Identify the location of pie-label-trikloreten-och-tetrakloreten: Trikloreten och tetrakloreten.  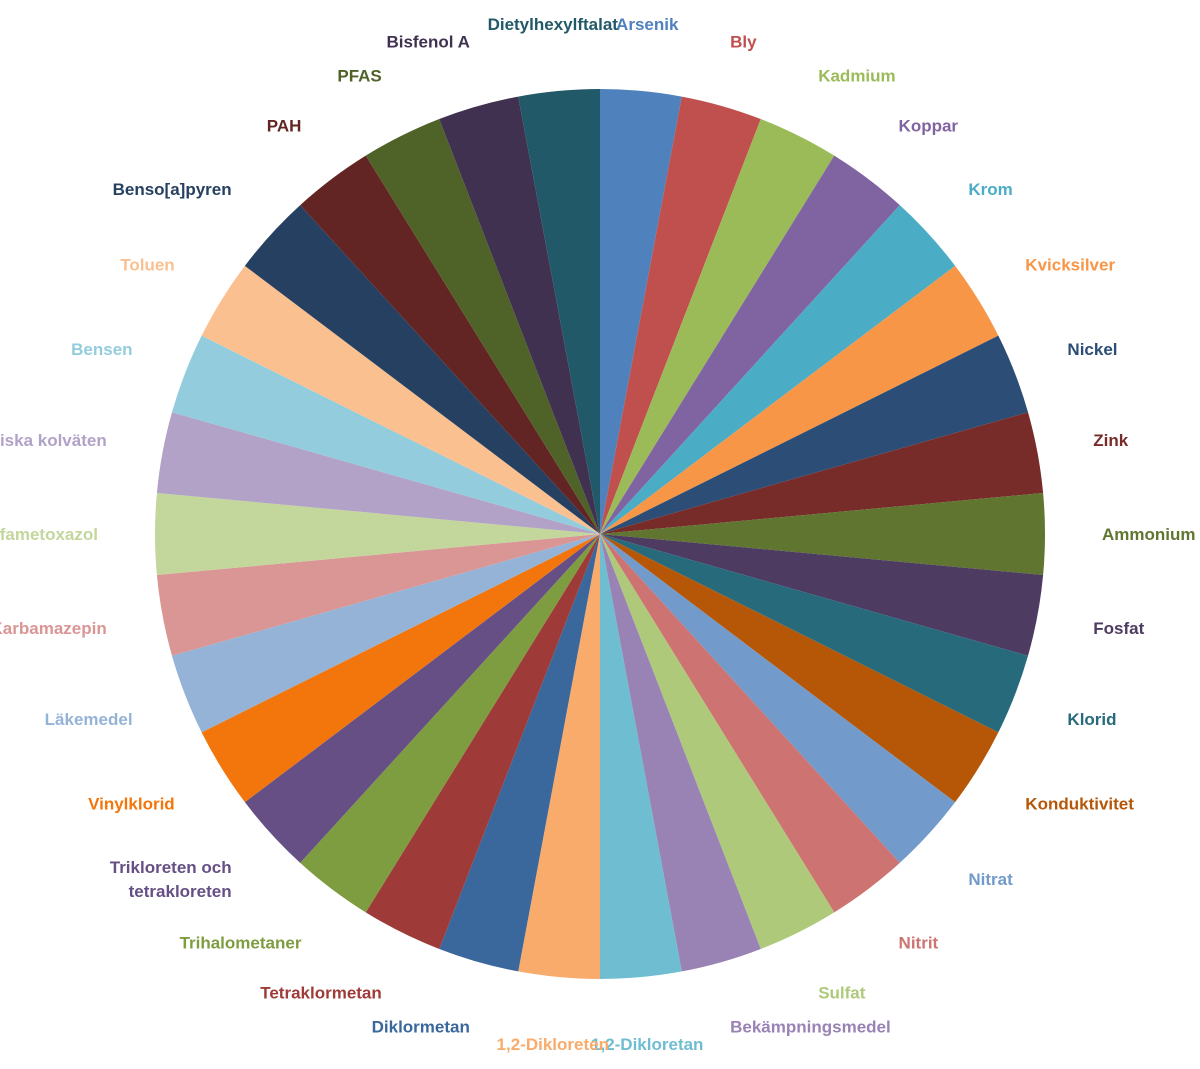
(171, 879).